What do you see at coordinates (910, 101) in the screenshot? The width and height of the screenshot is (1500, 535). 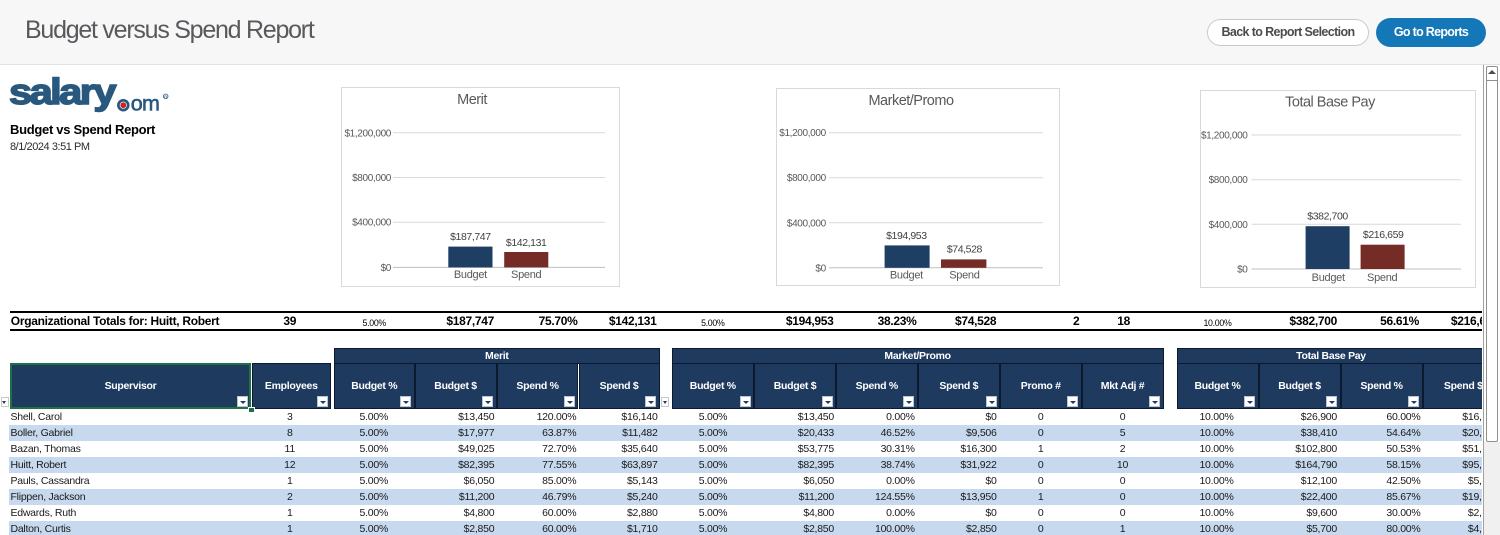 I see `svg-text: Market/Promo` at bounding box center [910, 101].